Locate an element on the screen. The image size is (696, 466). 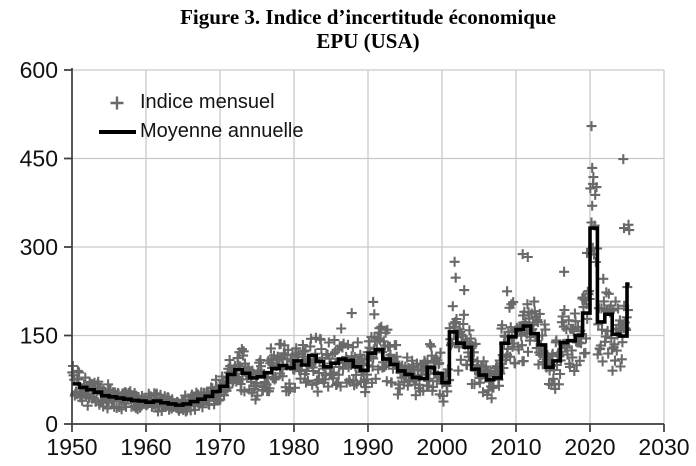
y-tick-label: 450 is located at coordinates (39, 159).